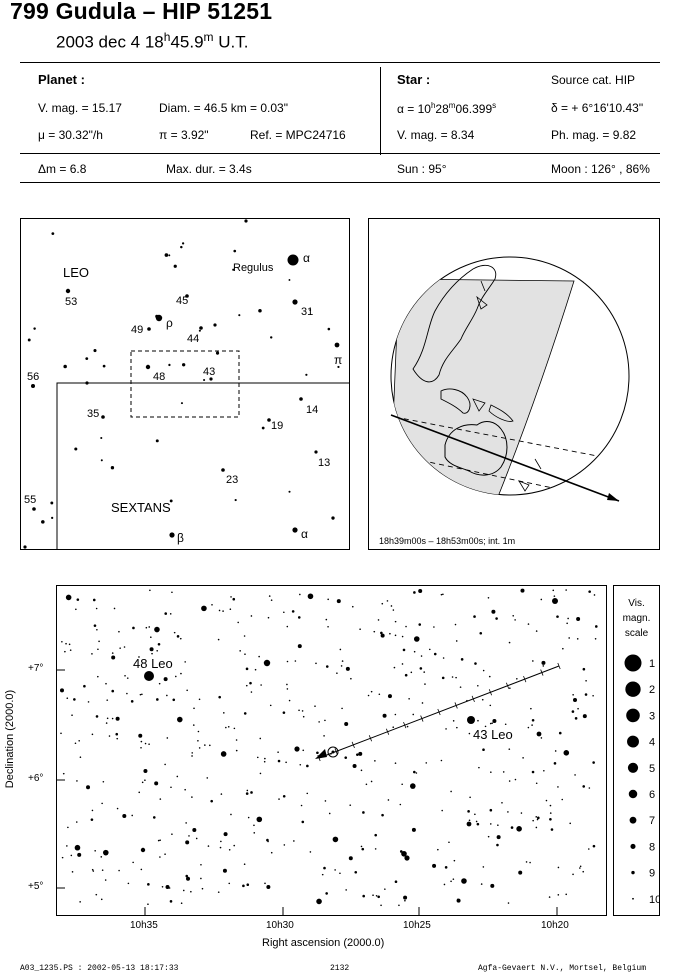 This screenshot has width=680, height=973. Describe the element at coordinates (652, 874) in the screenshot. I see `legend-label-mag-9: 9` at that location.